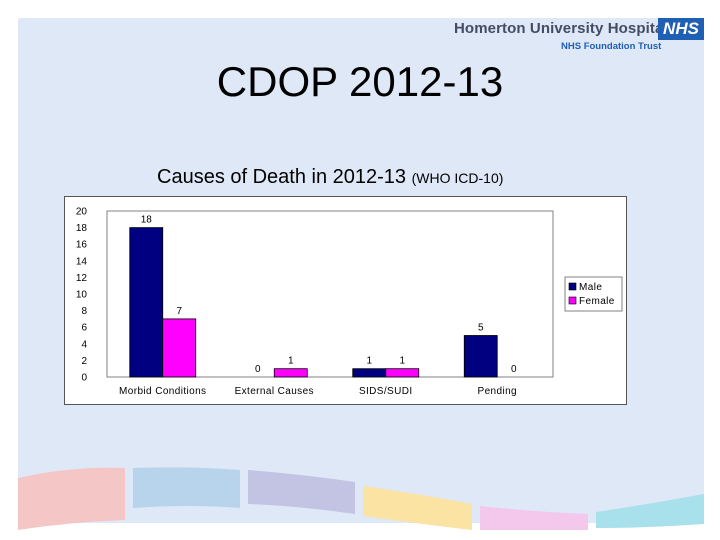 Image resolution: width=720 pixels, height=540 pixels. What do you see at coordinates (84, 361) in the screenshot?
I see `y-tick-label: 2` at bounding box center [84, 361].